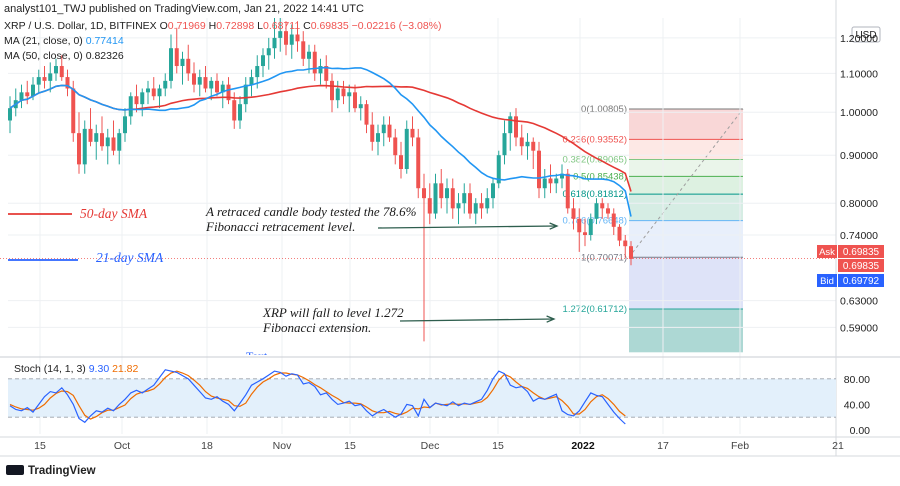 The height and width of the screenshot is (486, 900). I want to click on ma50-legend: MA (50, close, 0) 0.82326, so click(64, 56).